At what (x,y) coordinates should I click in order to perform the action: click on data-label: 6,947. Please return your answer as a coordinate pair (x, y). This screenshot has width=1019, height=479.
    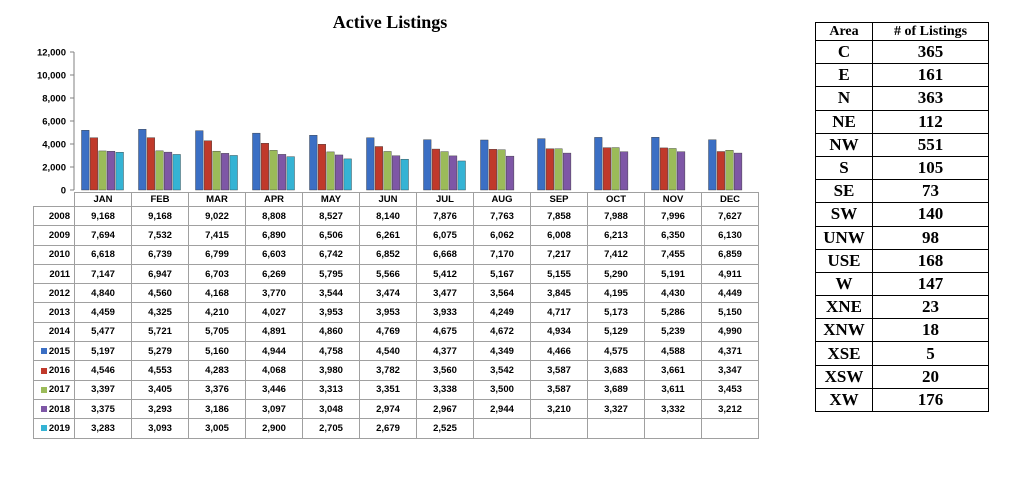
    Looking at the image, I should click on (160, 274).